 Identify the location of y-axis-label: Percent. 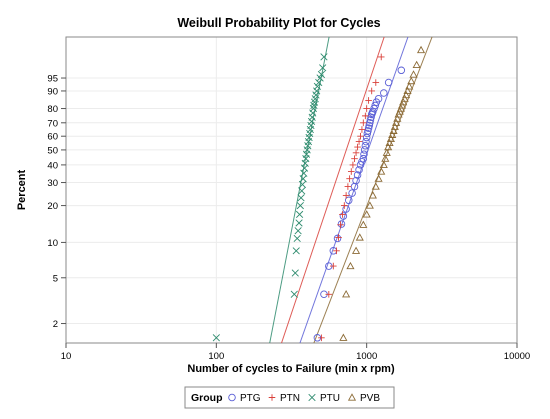
(22, 189).